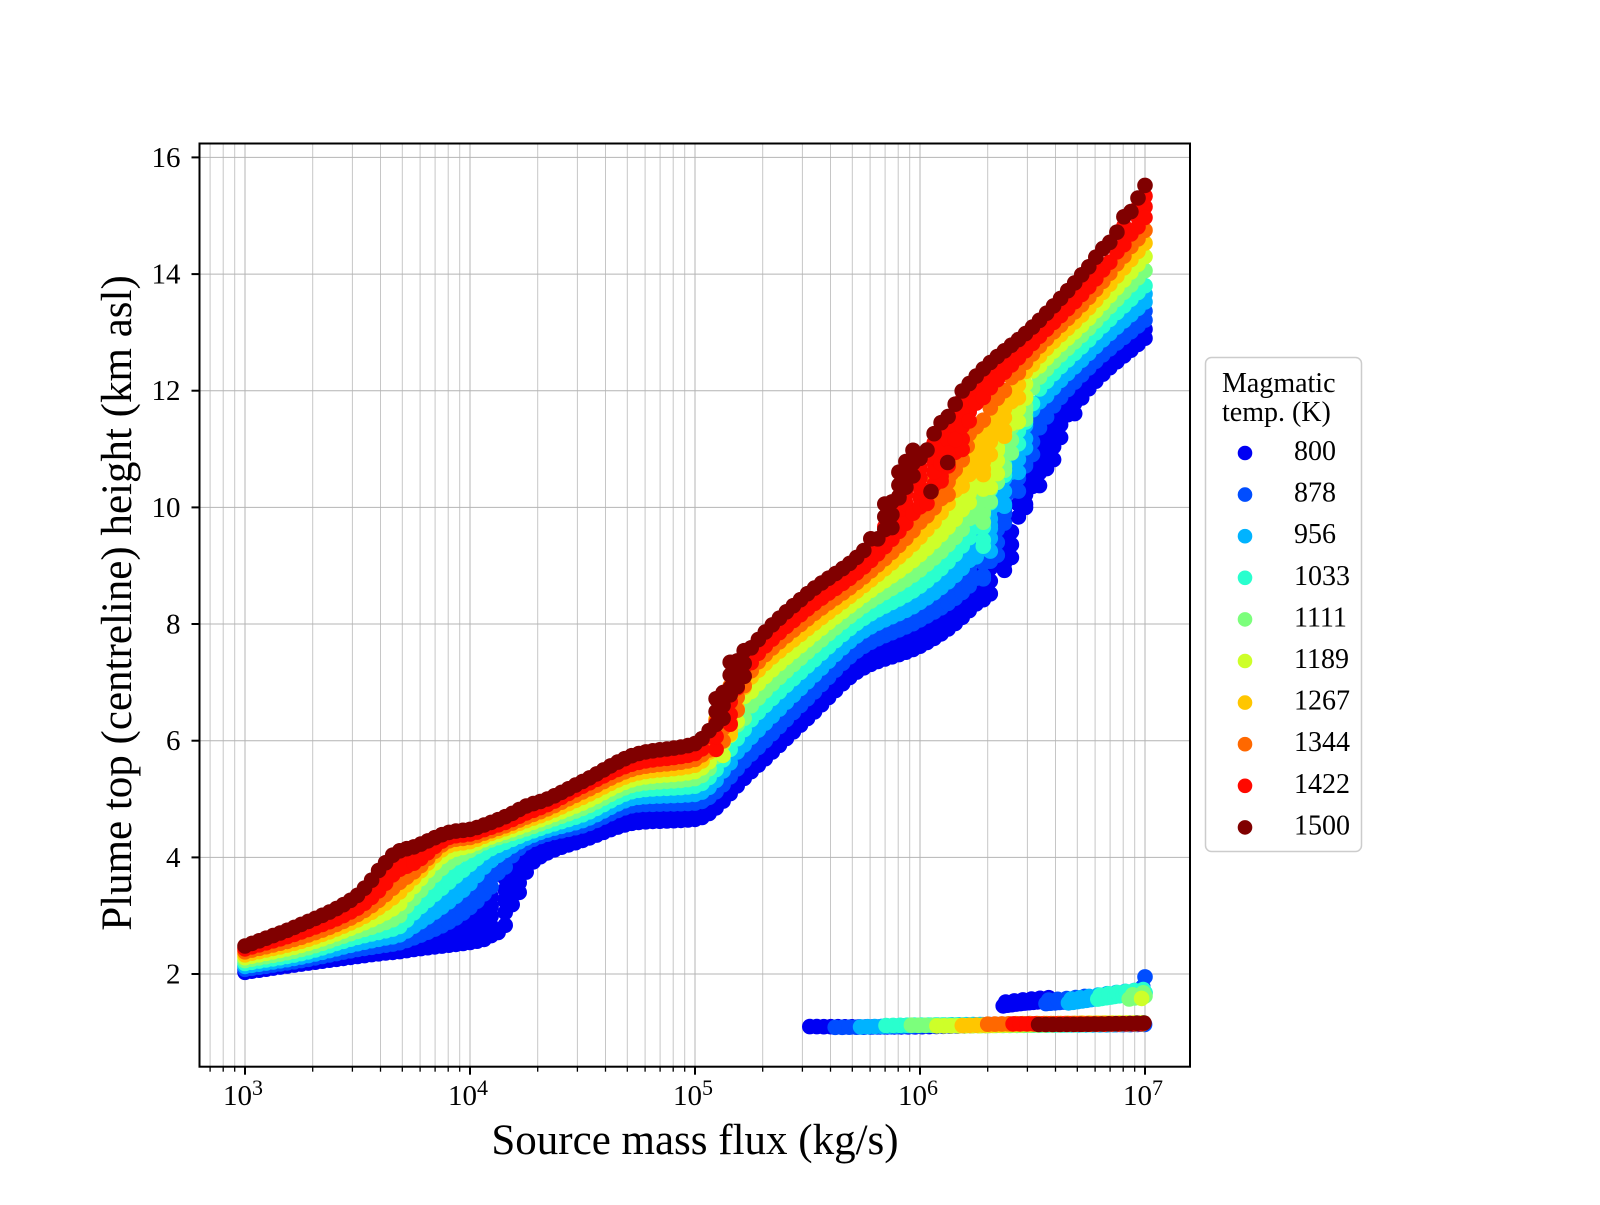  Describe the element at coordinates (167, 275) in the screenshot. I see `svg-text: 14` at that location.